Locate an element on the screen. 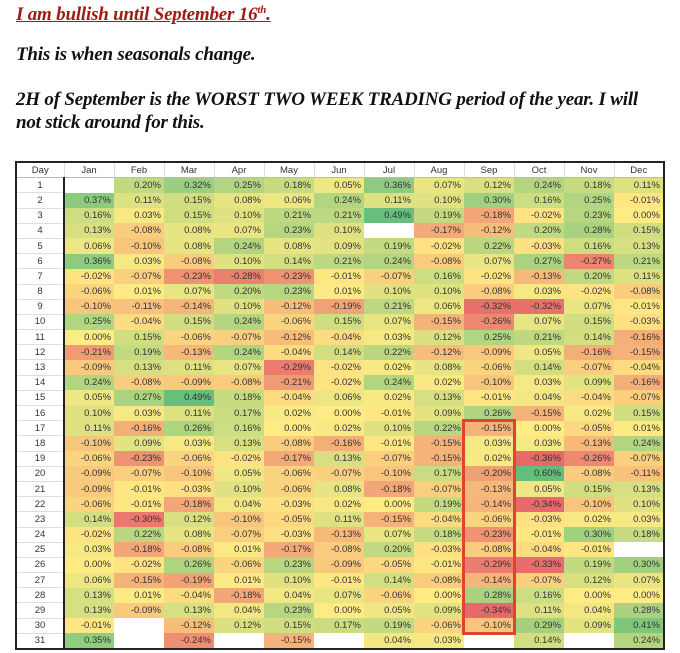 The height and width of the screenshot is (653, 680). value-cell-jan: -0.10% is located at coordinates (89, 443).